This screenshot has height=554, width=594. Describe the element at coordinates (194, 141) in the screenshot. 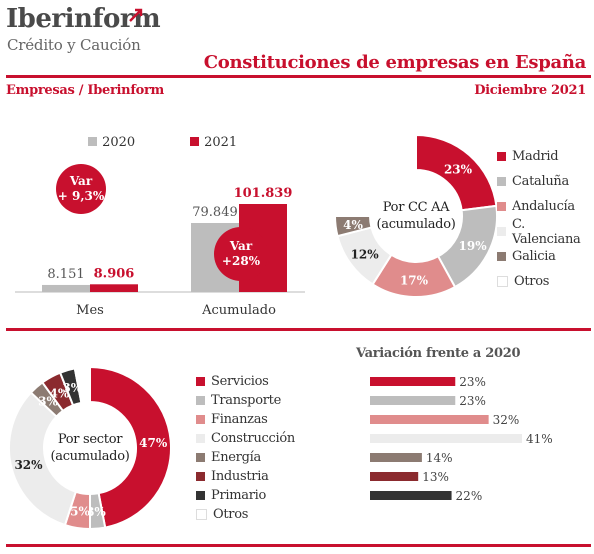

I see `legend-2021-swatch` at that location.